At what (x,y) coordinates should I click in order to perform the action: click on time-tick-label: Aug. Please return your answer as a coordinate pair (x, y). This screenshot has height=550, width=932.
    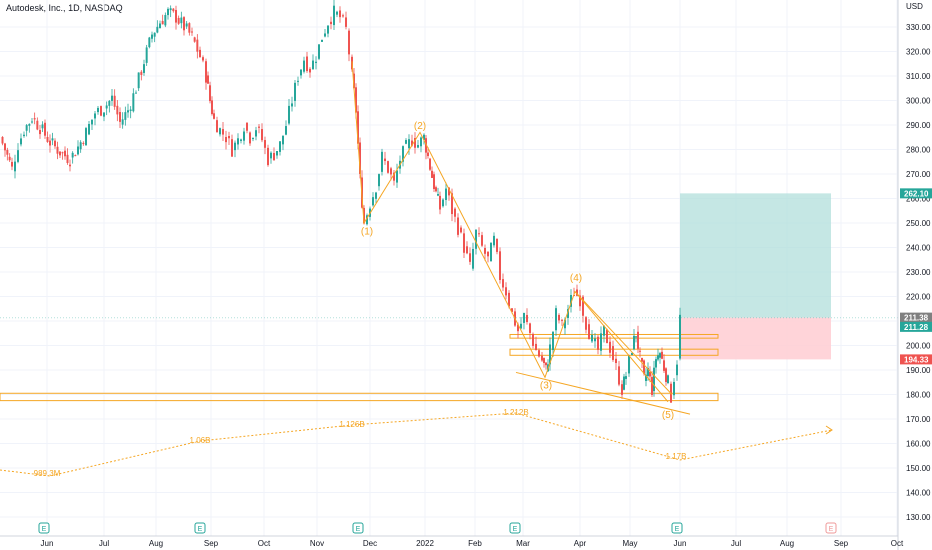
    Looking at the image, I should click on (156, 543).